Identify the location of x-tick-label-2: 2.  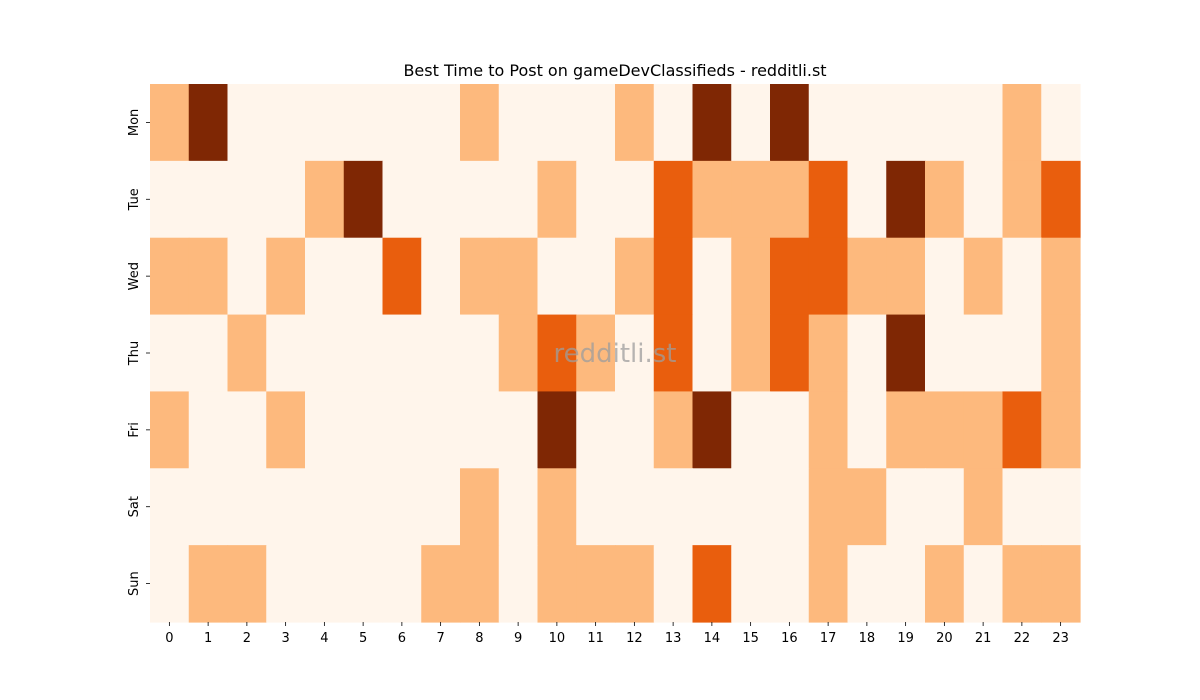
(247, 638).